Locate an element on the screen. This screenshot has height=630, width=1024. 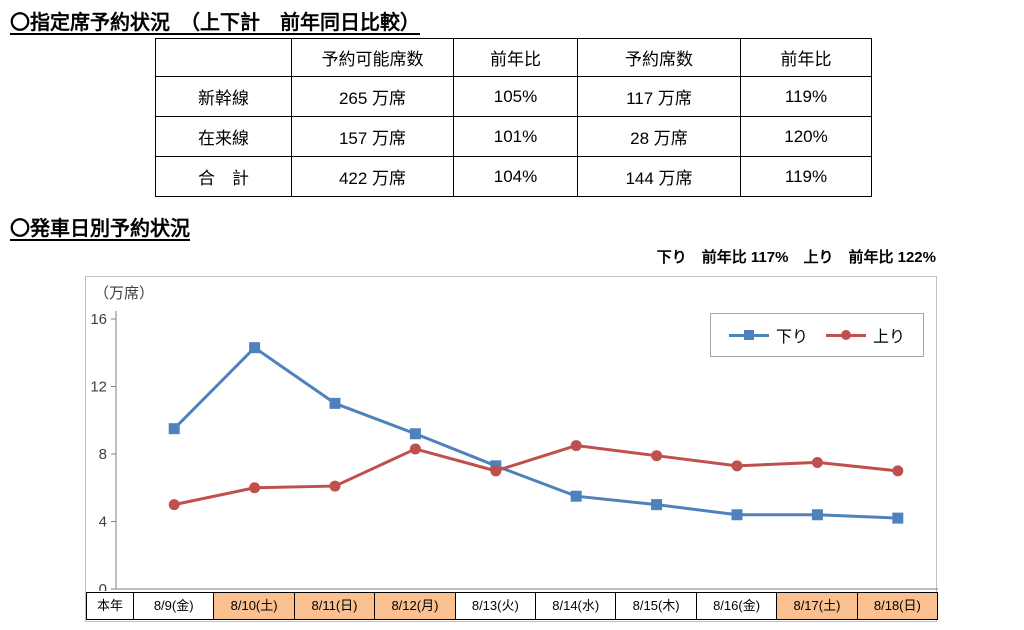
date-cell: 8/11(日) is located at coordinates (335, 606).